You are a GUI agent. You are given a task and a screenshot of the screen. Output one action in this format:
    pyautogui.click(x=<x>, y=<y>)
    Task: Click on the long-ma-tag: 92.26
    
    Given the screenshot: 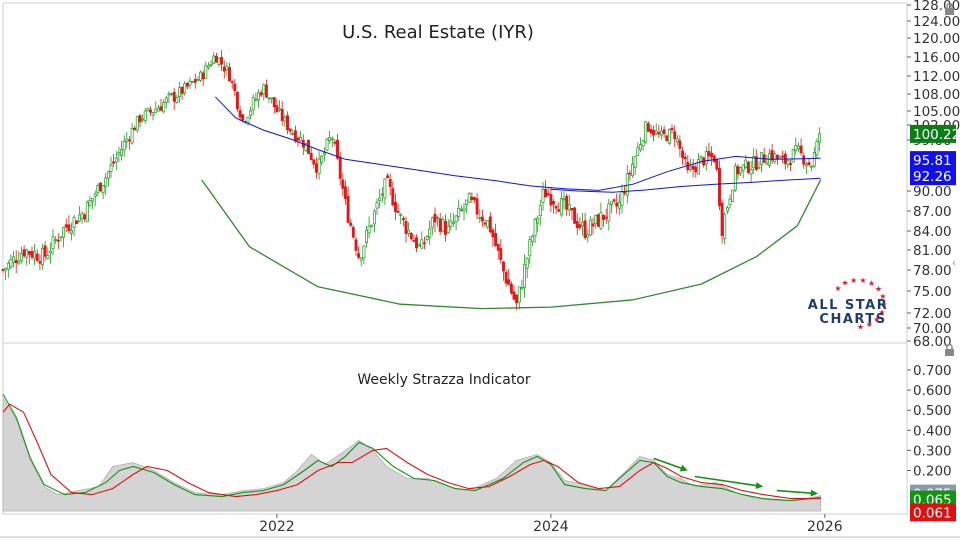 What is the action you would take?
    pyautogui.click(x=933, y=176)
    